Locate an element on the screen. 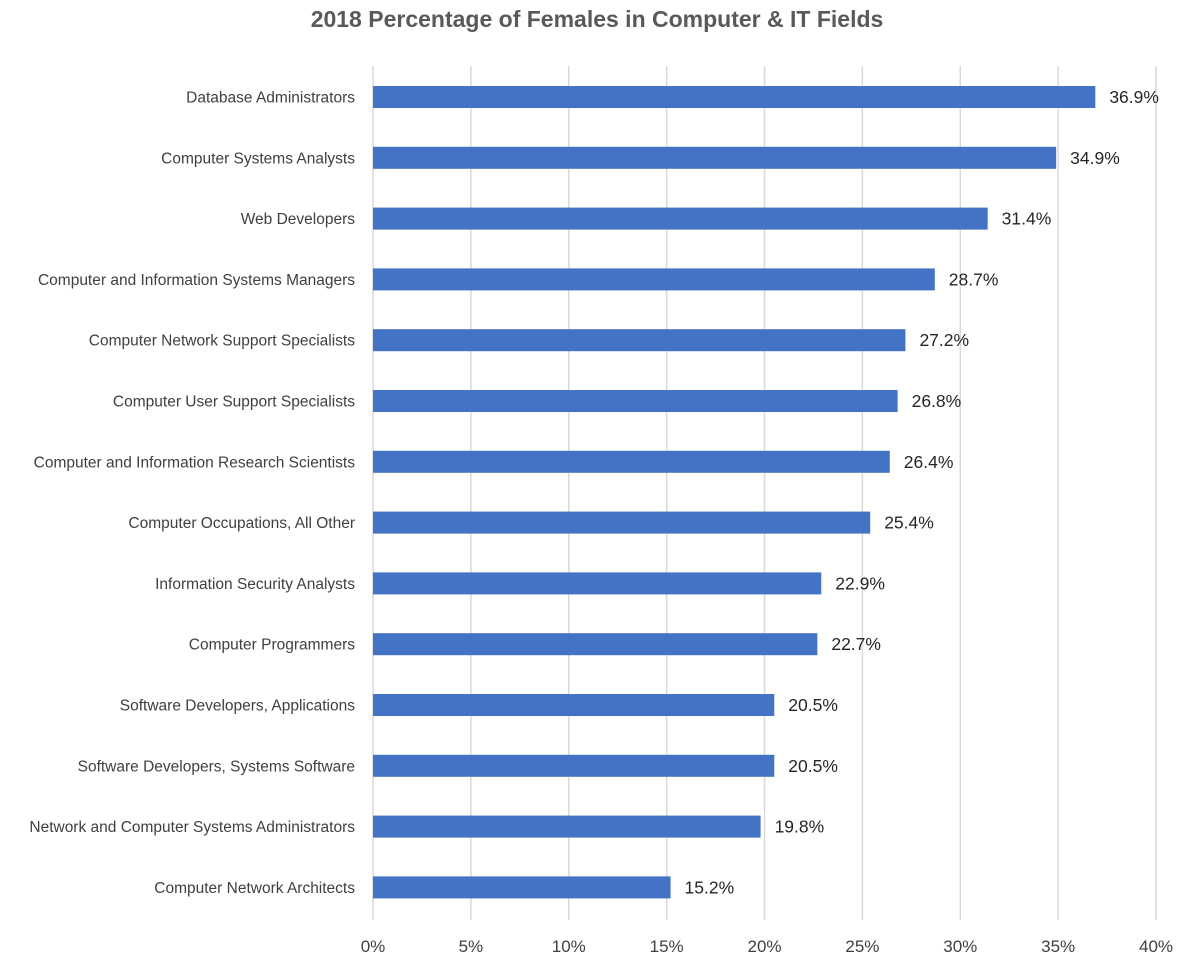 This screenshot has width=1180, height=969. data-label: 19.8% is located at coordinates (800, 827).